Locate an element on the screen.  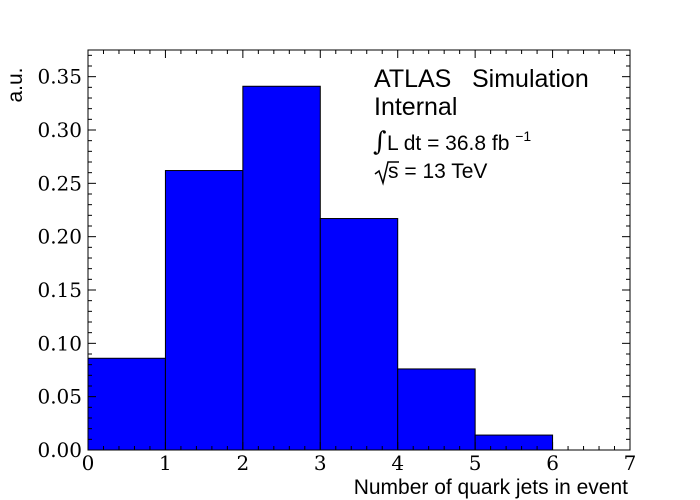
y-axis-label: a.u. is located at coordinates (15, 84).